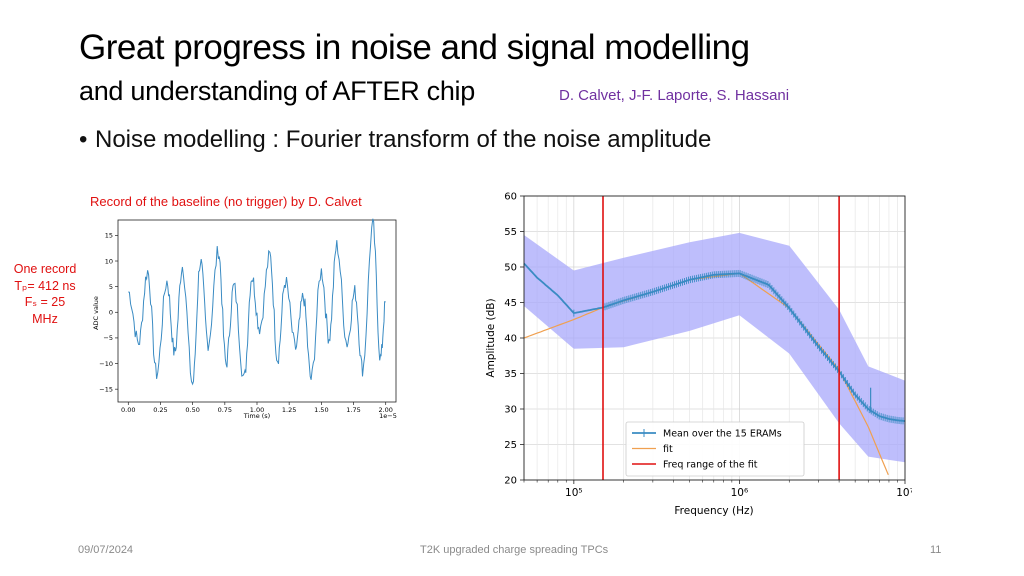 The height and width of the screenshot is (576, 1024). Describe the element at coordinates (257, 302) in the screenshot. I see `adc-trace` at that location.